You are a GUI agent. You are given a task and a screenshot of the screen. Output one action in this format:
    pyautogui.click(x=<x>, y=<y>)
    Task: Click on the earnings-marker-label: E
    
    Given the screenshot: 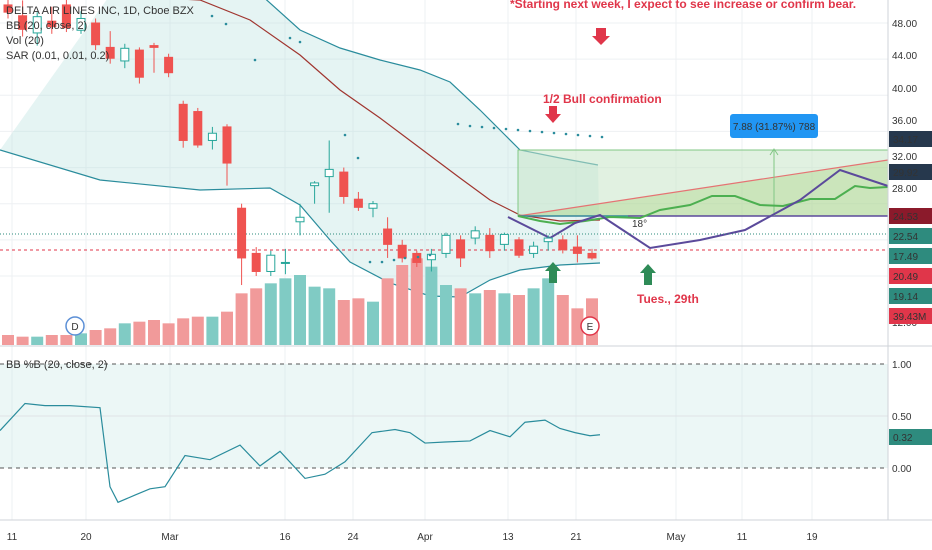 What is the action you would take?
    pyautogui.click(x=590, y=327)
    